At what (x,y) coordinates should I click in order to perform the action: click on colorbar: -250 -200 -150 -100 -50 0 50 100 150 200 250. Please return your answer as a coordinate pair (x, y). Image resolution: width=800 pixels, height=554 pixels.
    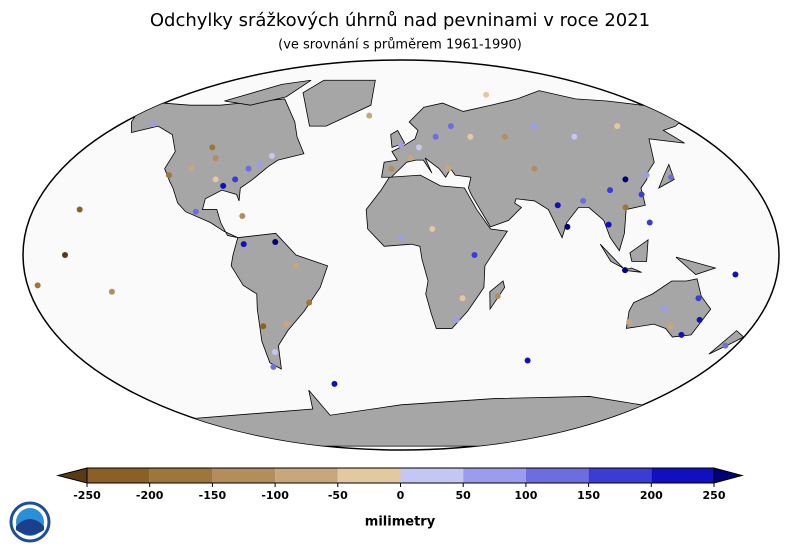
    Looking at the image, I should click on (400, 484).